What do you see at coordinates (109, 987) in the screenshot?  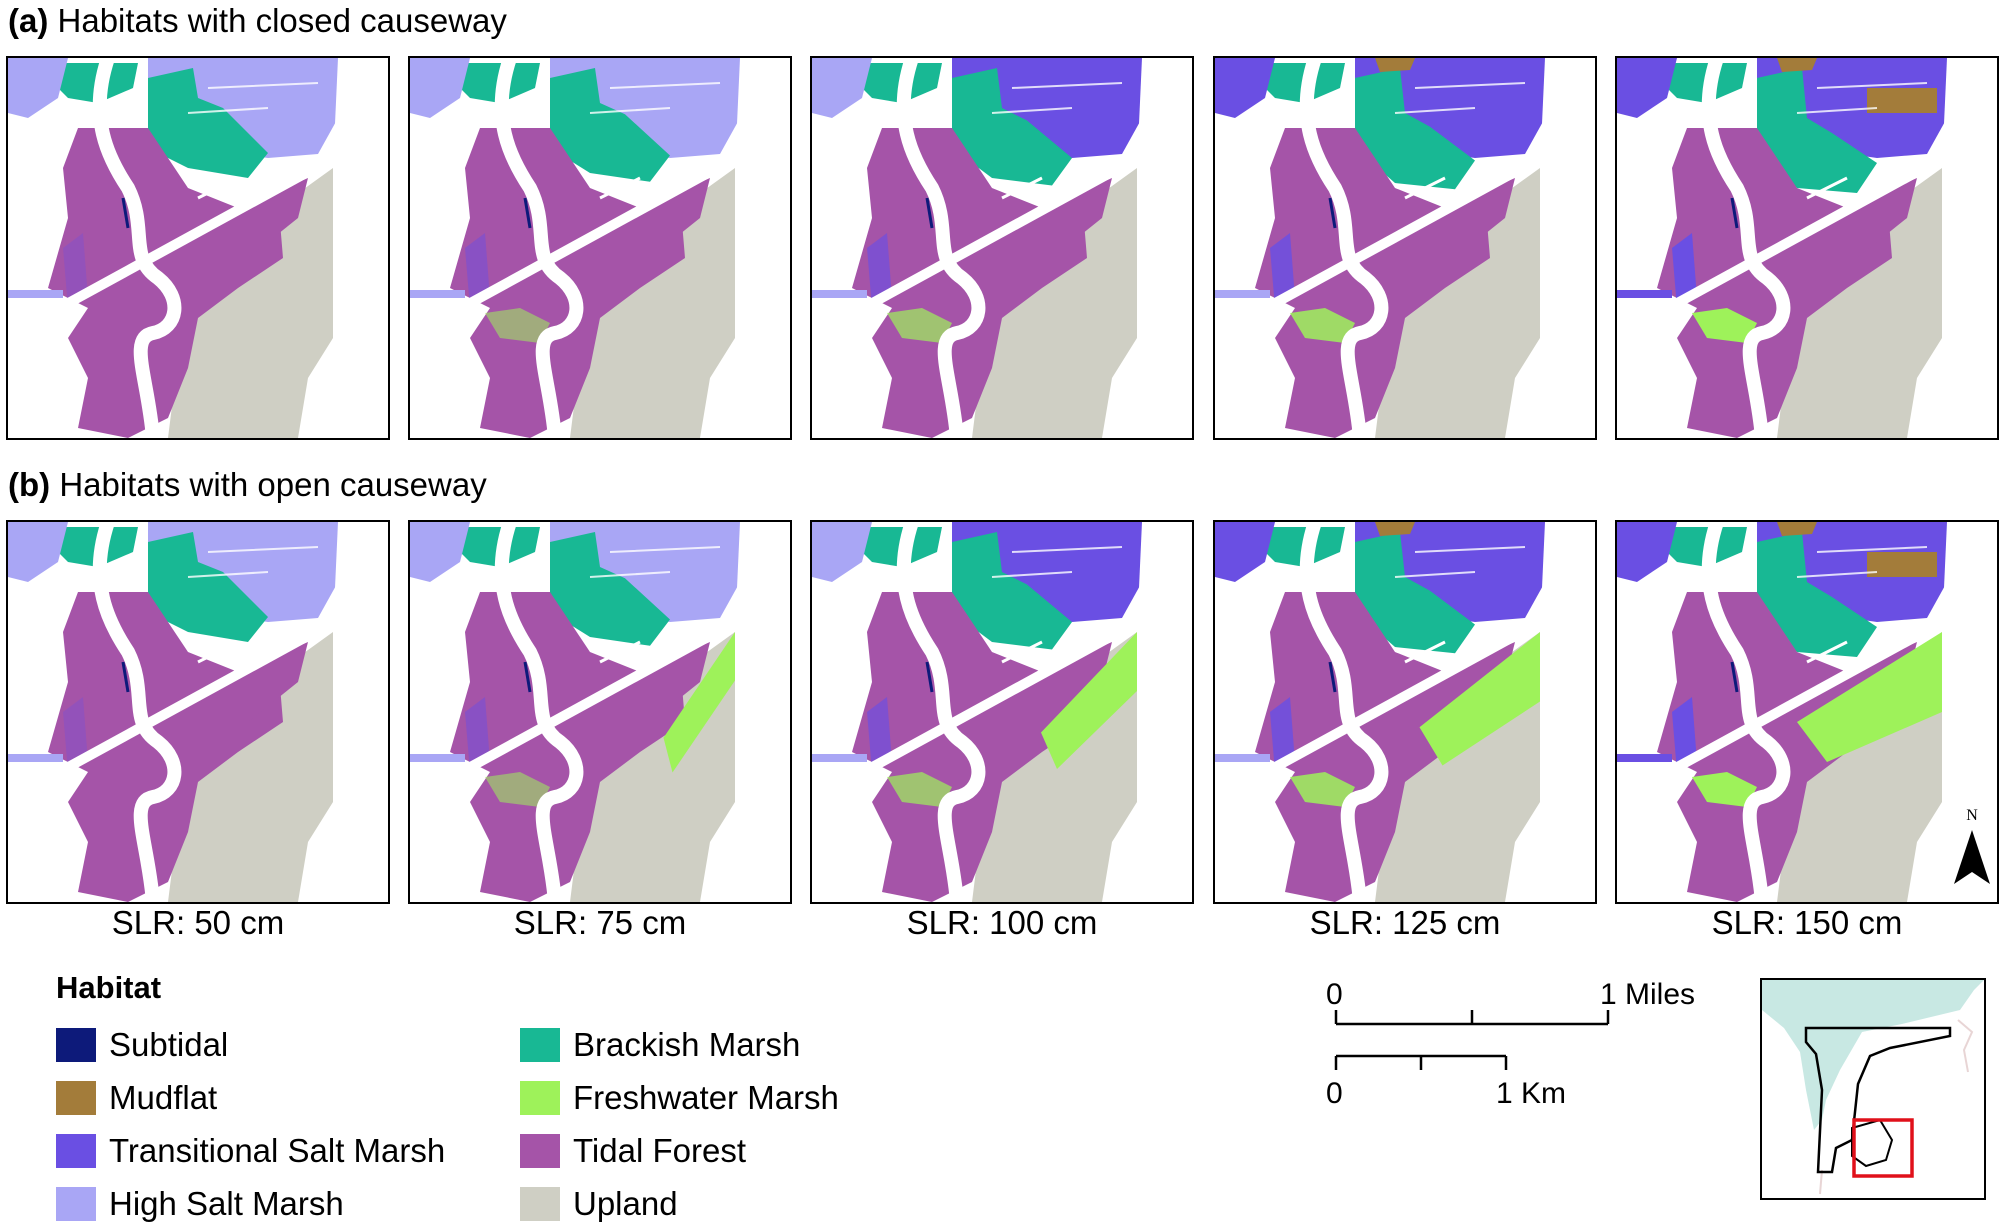 I see `legend-title: Habitat` at bounding box center [109, 987].